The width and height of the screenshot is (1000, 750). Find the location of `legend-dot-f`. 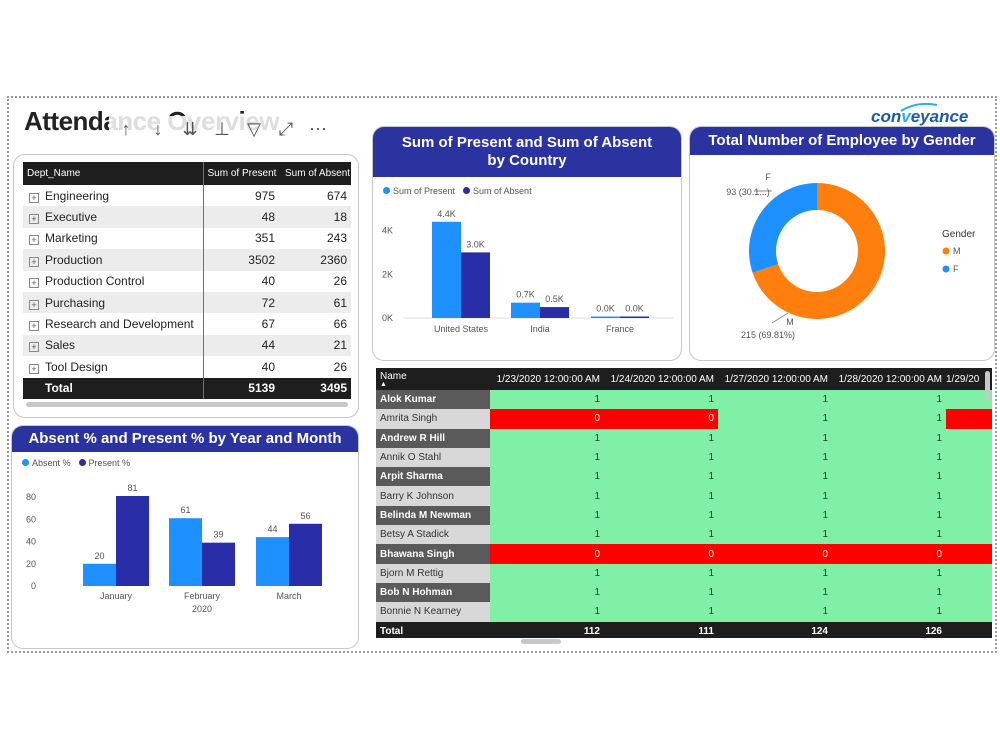

legend-dot-f is located at coordinates (946, 269).